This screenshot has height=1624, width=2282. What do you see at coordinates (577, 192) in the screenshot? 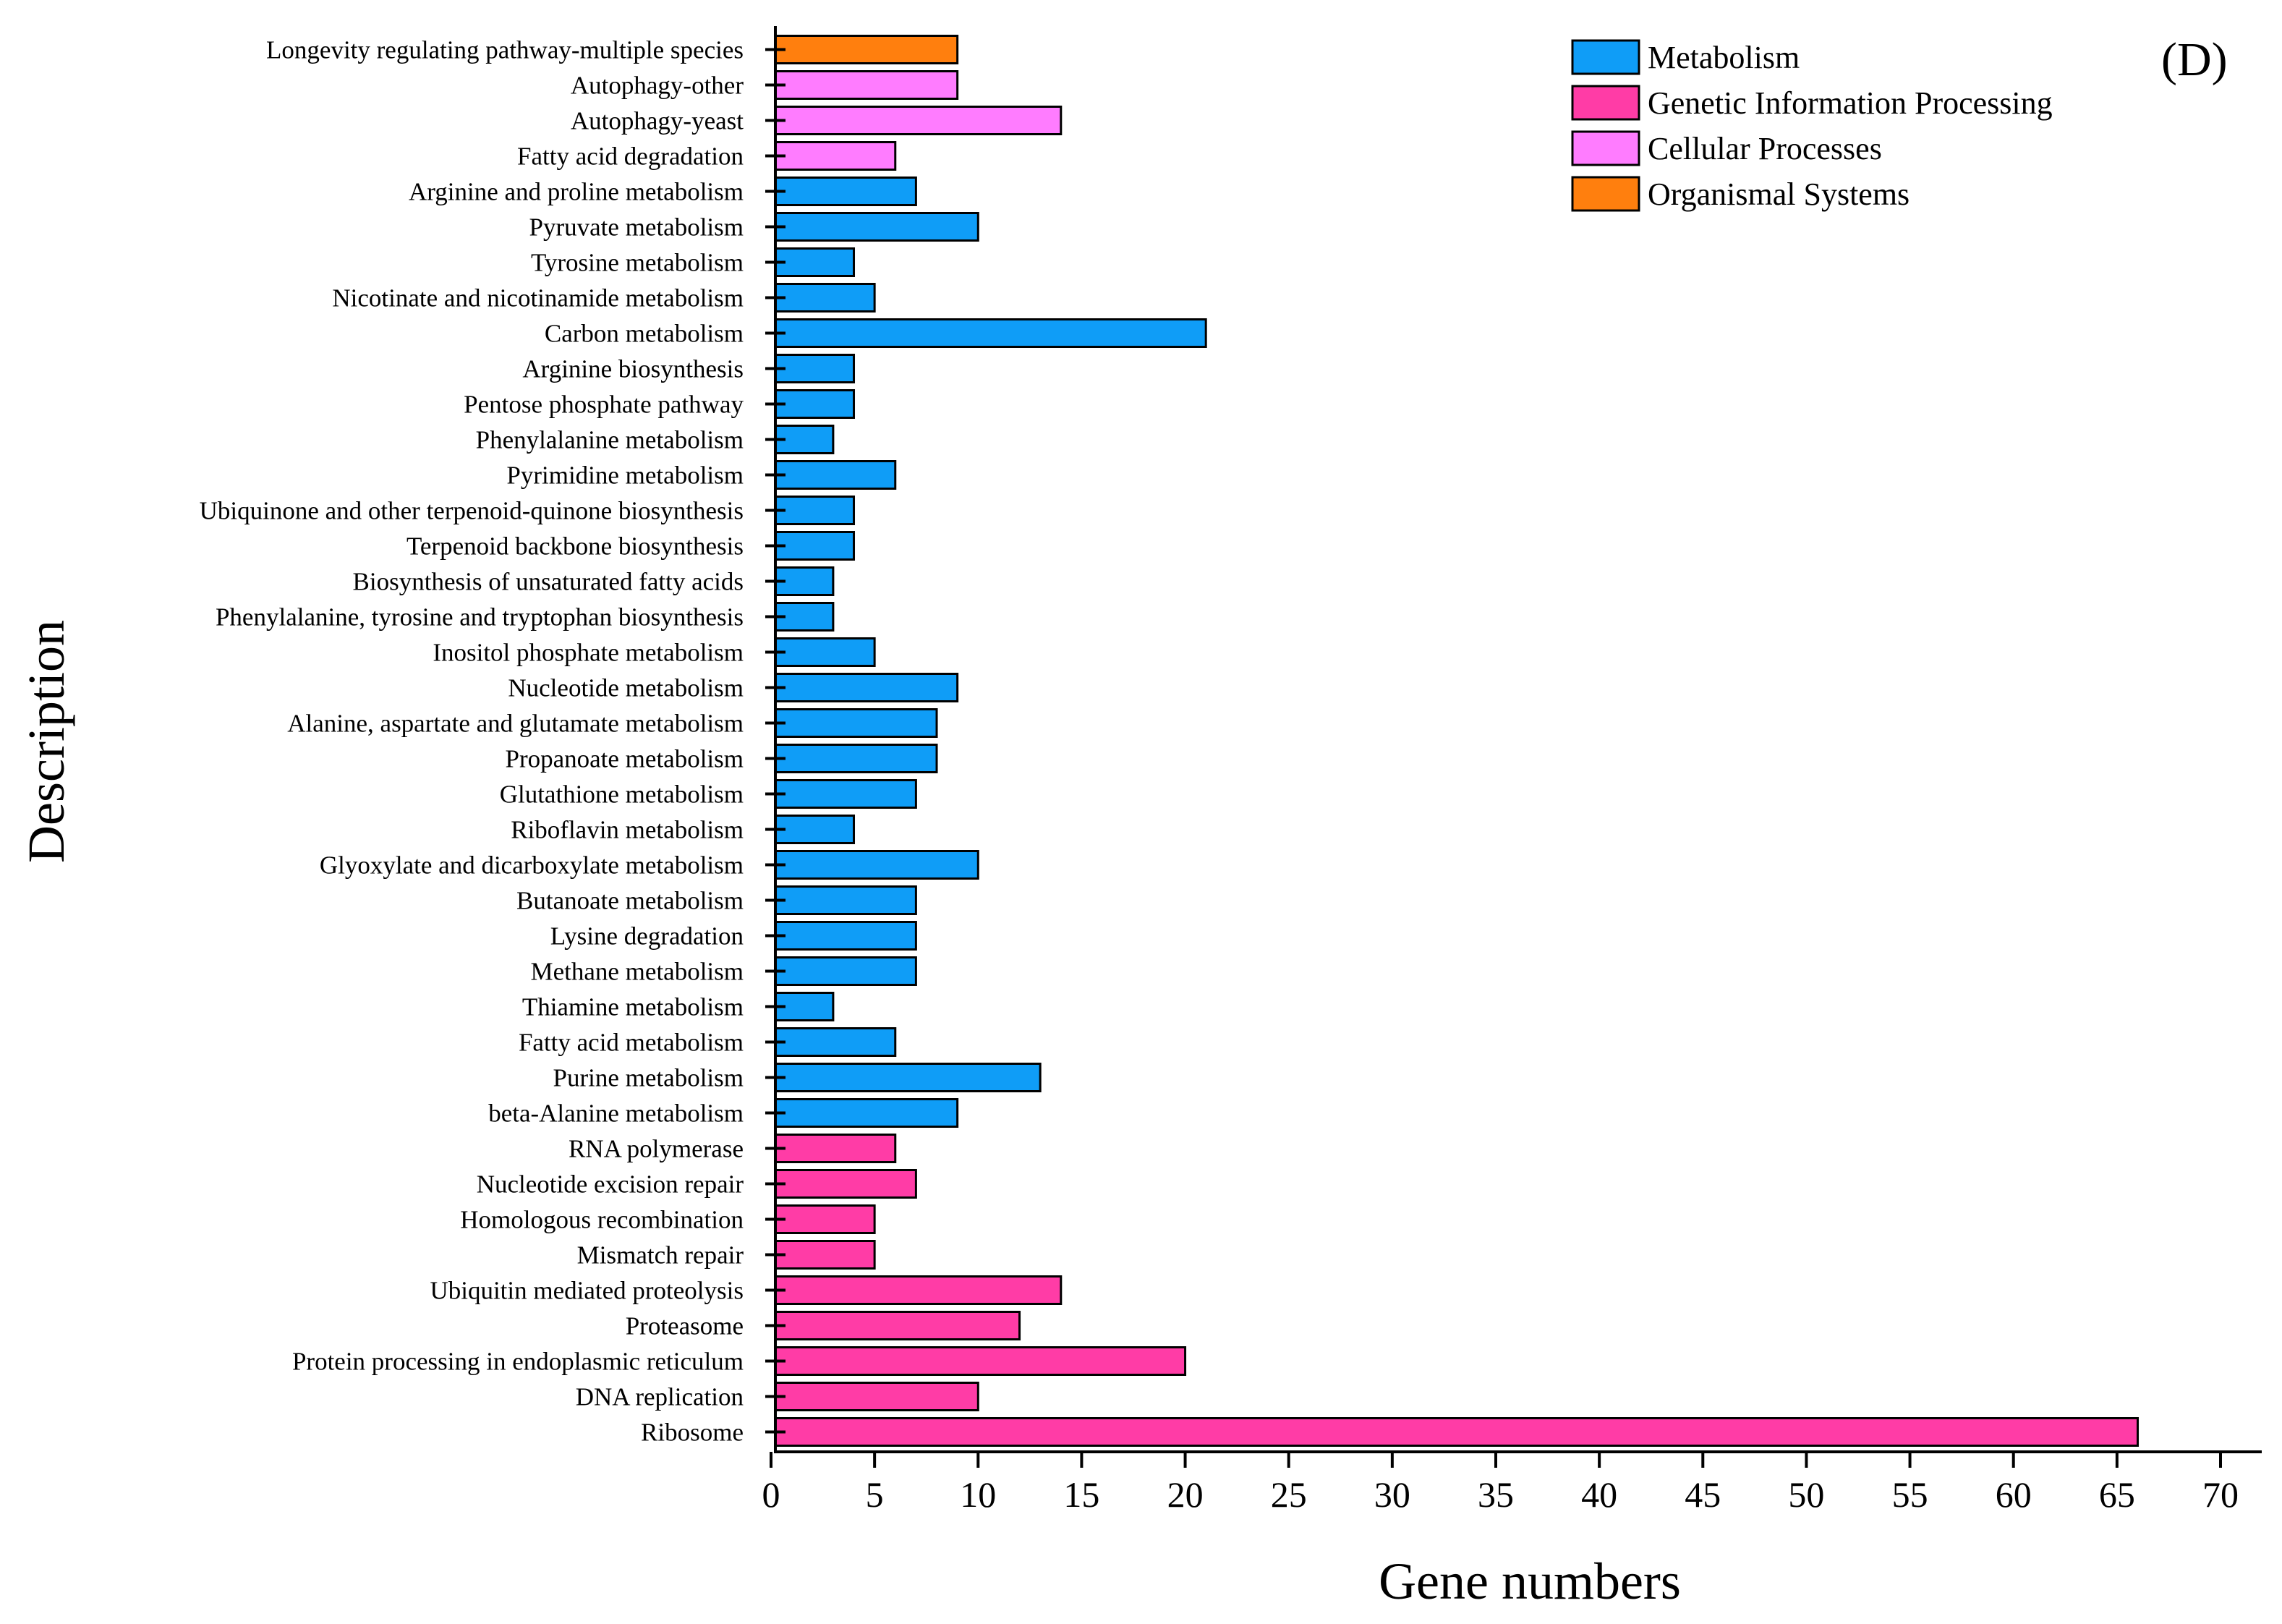
I see `category-label: Arginine and proline metabolism` at bounding box center [577, 192].